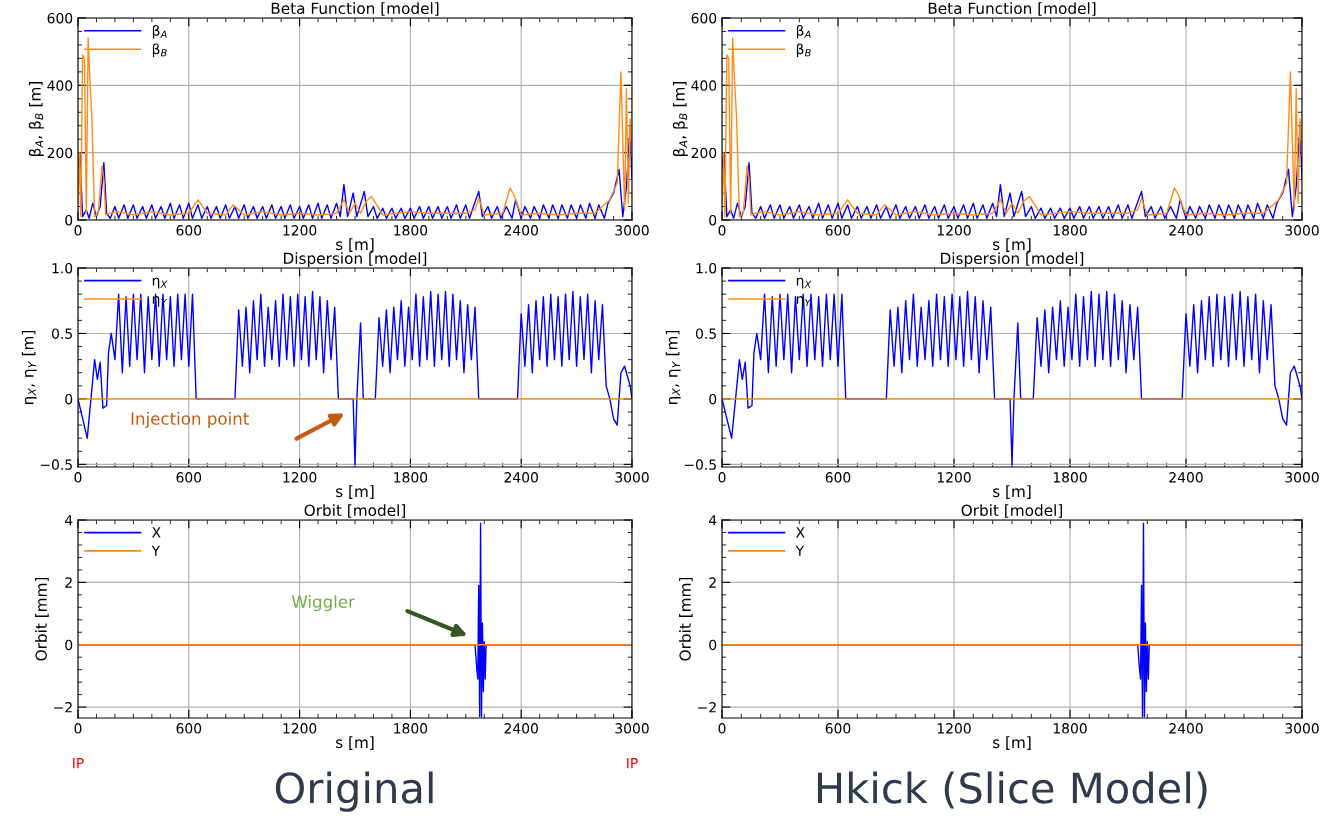  What do you see at coordinates (190, 420) in the screenshot?
I see `annotation: Injection point` at bounding box center [190, 420].